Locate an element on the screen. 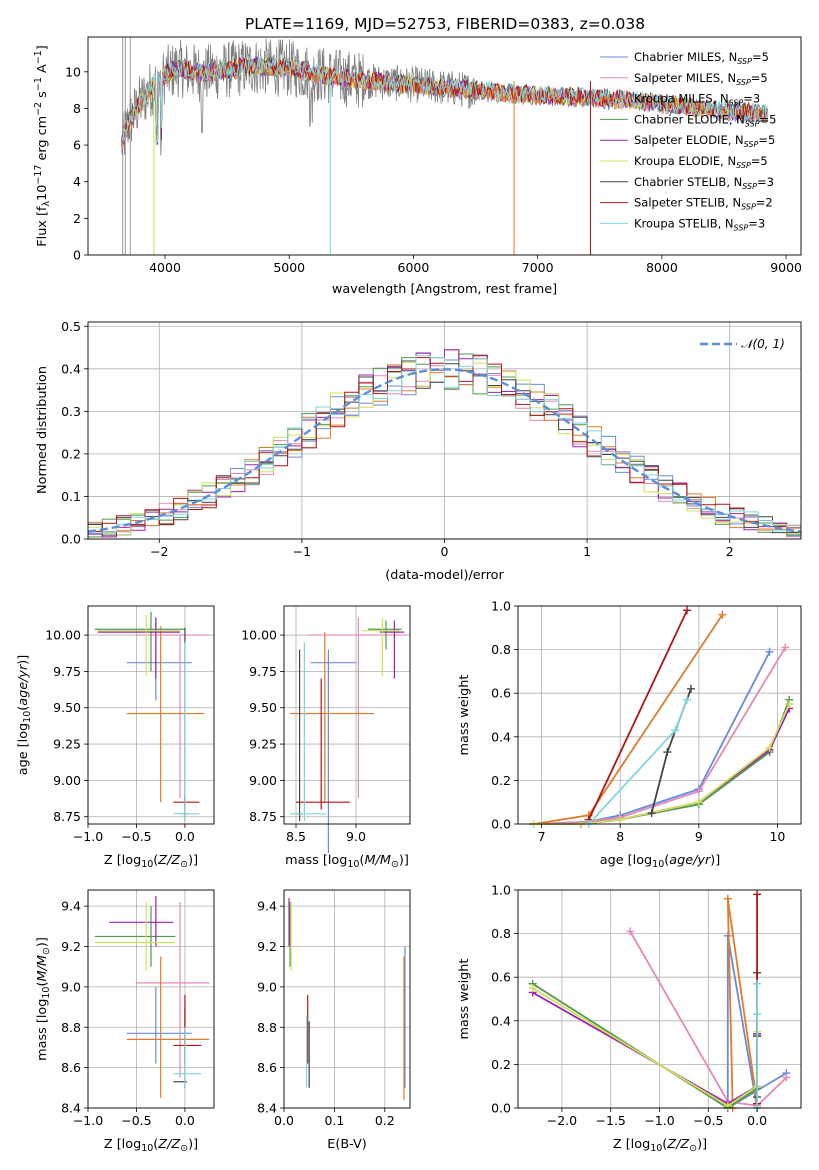  x-axis-label-part: M/M is located at coordinates (377, 860).